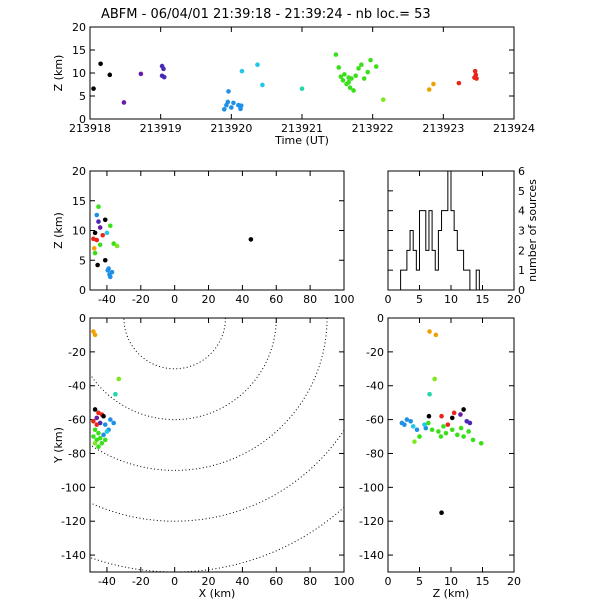 The image size is (600, 600). I want to click on x-tick-label-zy: 20, so click(514, 581).